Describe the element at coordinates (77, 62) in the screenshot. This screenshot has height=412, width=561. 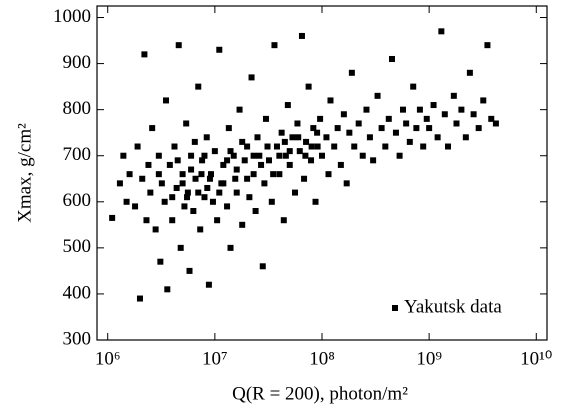
I see `y-tick-label: 900` at that location.